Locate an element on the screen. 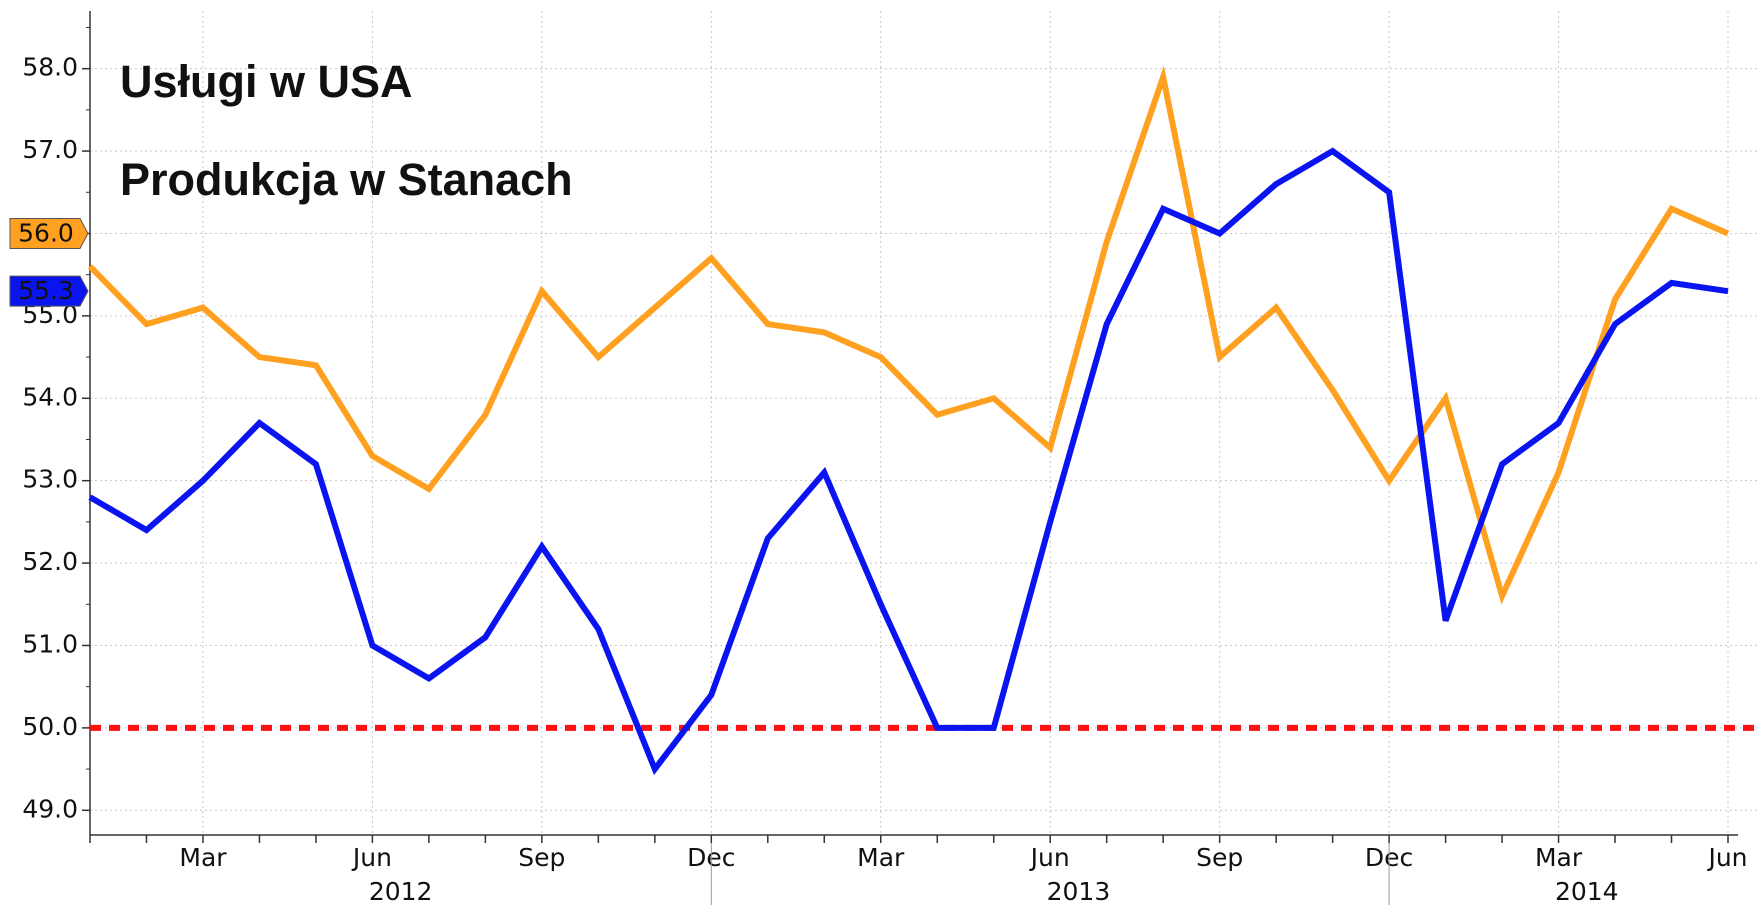 The height and width of the screenshot is (905, 1758). y-tick-label: 53.0 is located at coordinates (50, 479).